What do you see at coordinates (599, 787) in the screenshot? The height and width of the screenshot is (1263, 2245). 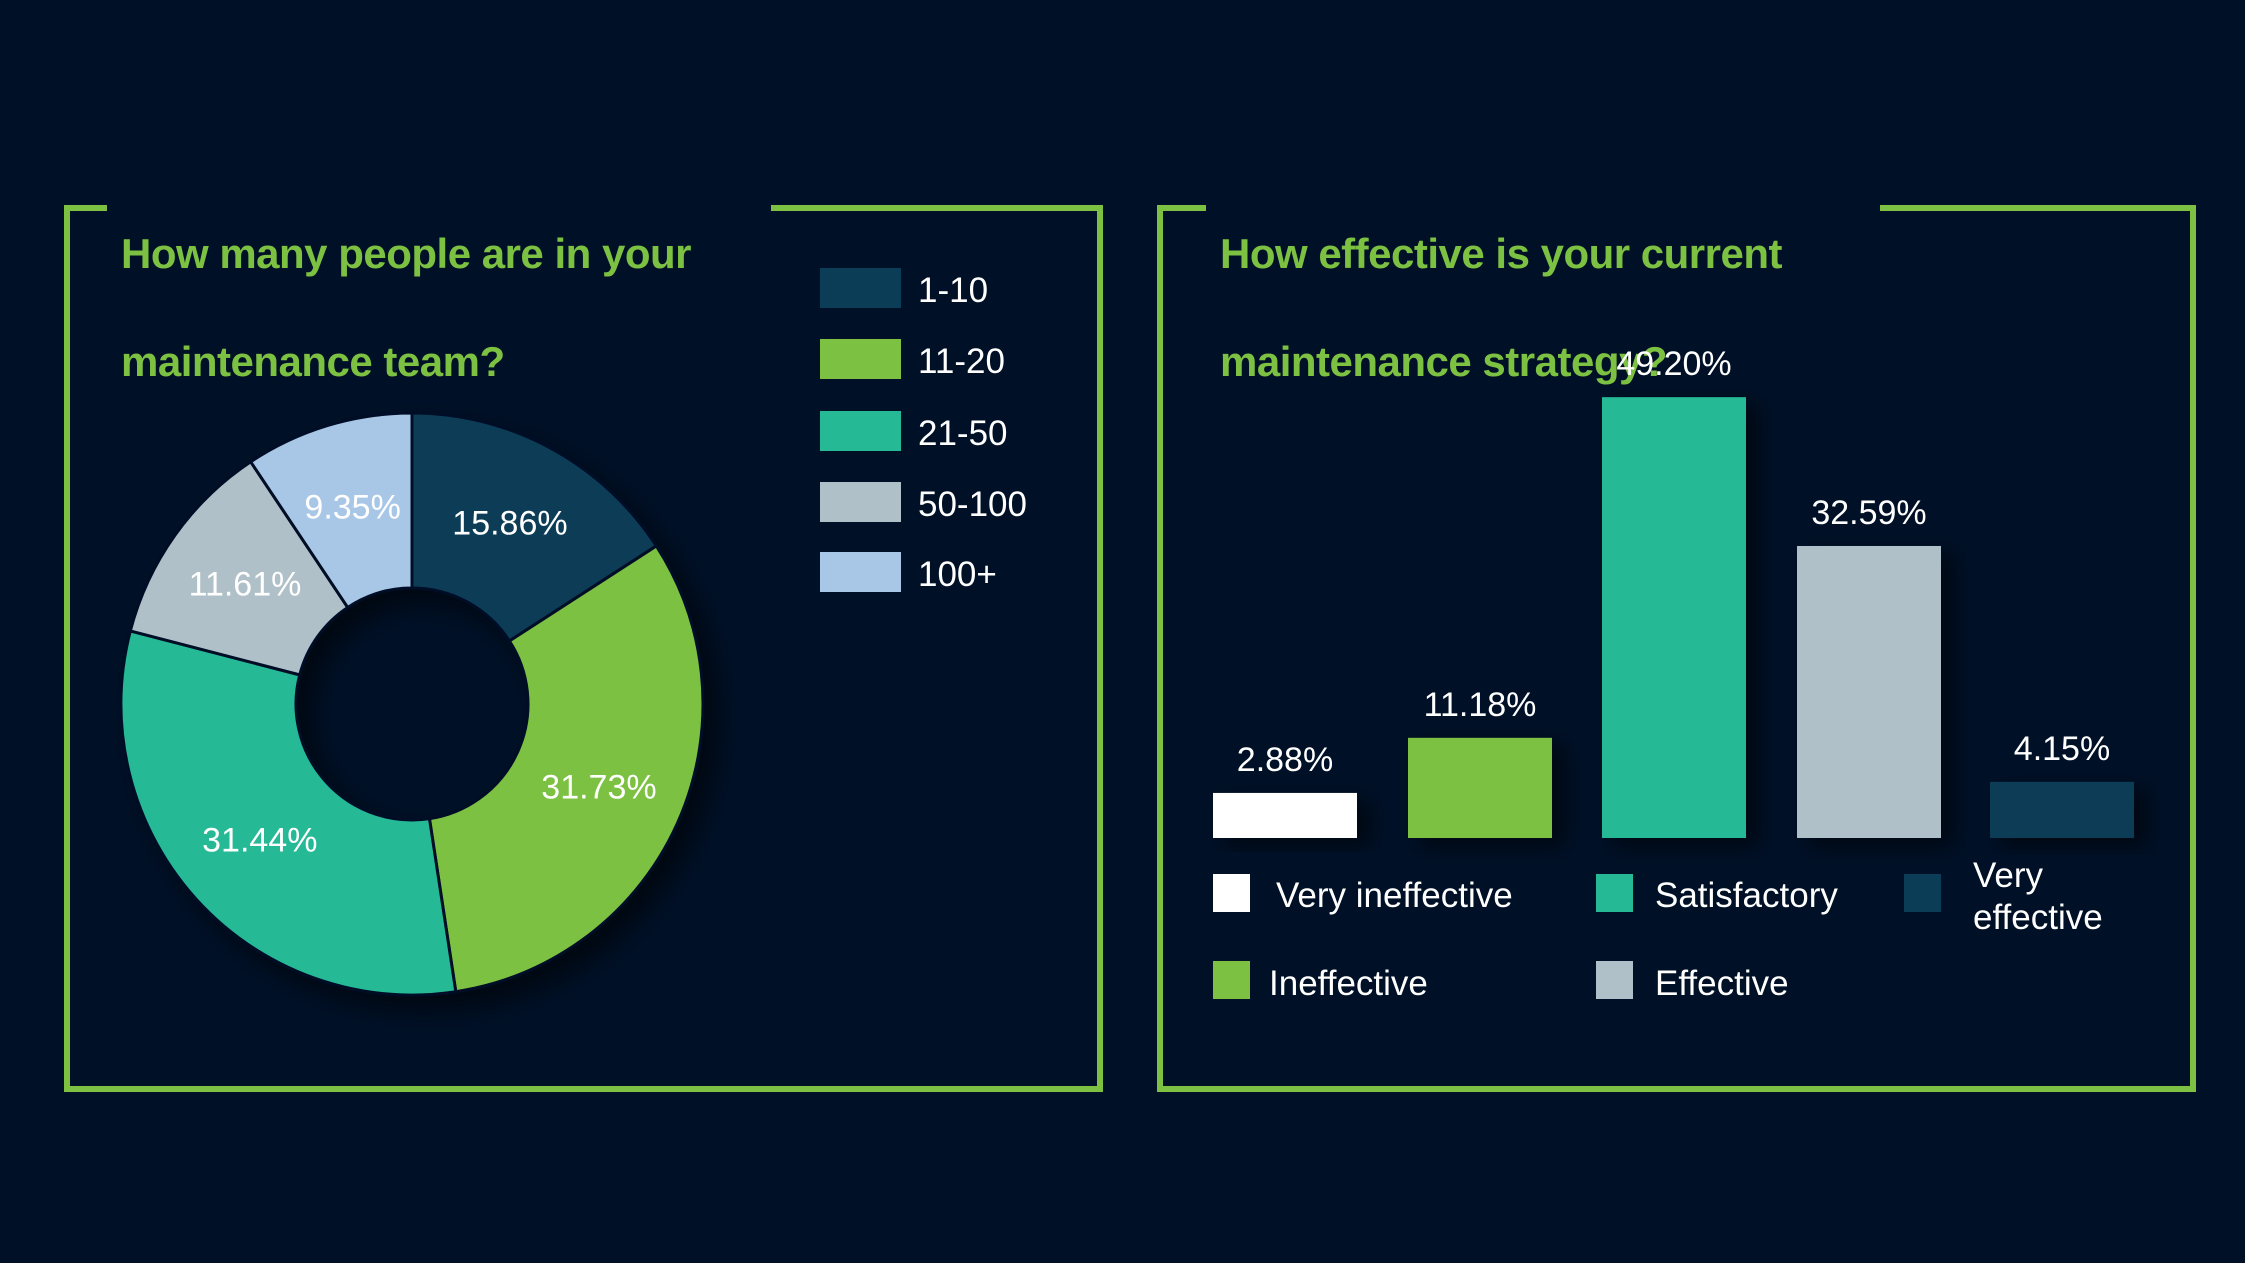 I see `donut-label-11-20: 31.73%` at bounding box center [599, 787].